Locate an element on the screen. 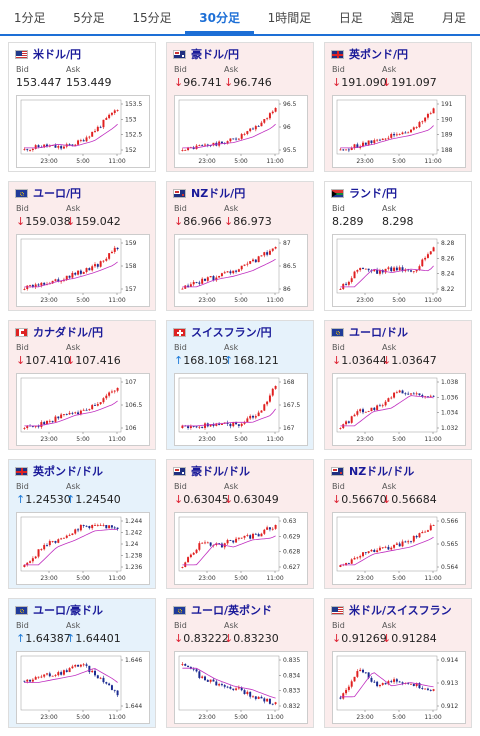 The height and width of the screenshot is (736, 480). price-chart: 168 167.5 167 23:00 5:00 11:00 is located at coordinates (241, 409).